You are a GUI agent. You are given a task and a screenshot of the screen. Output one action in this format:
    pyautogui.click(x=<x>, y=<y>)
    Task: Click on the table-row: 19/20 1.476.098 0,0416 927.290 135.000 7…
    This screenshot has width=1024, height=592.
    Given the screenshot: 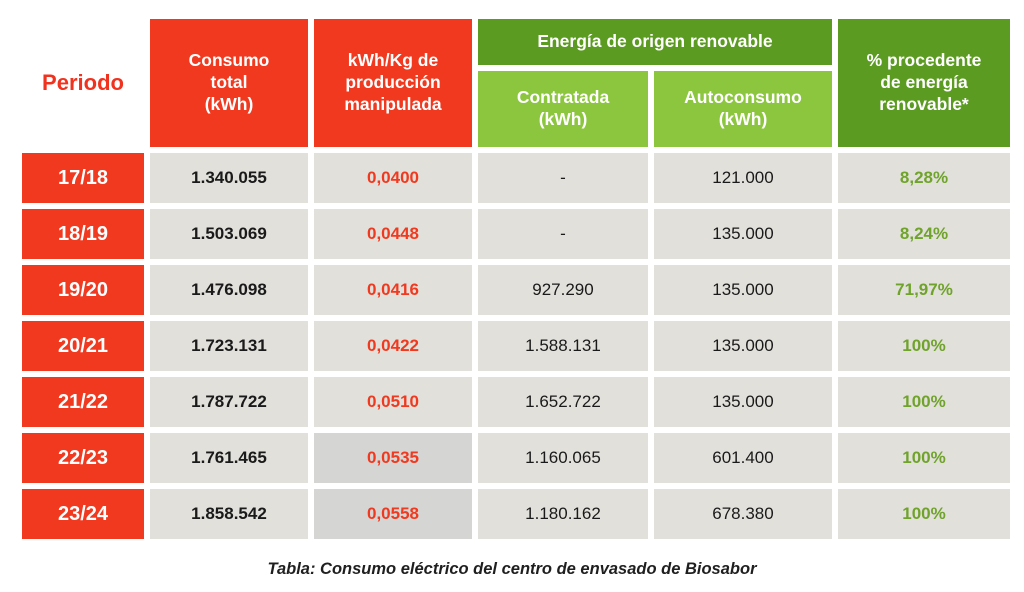 What is the action you would take?
    pyautogui.click(x=516, y=290)
    